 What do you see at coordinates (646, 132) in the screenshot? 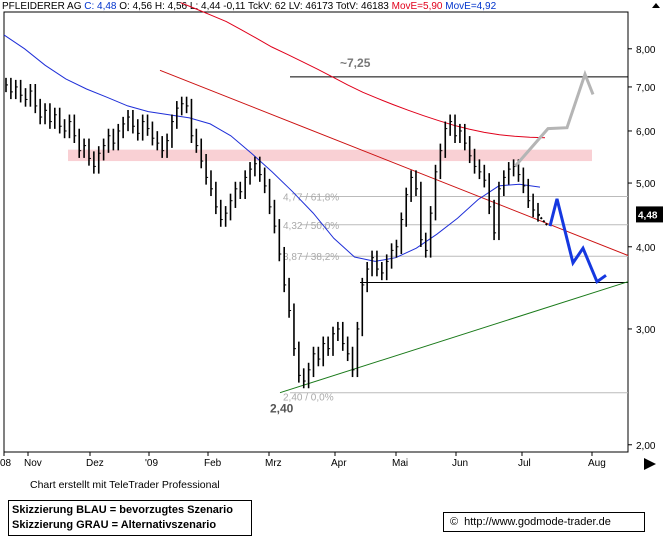
I see `y-tick-label: 6,00` at bounding box center [646, 132].